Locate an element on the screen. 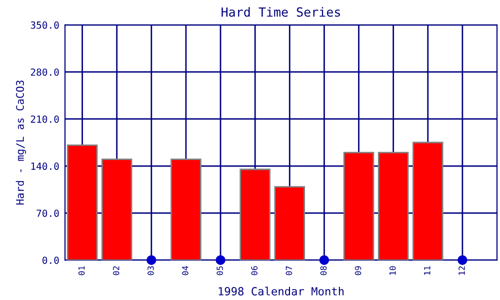 The image size is (500, 300). x-tick-label: 07 is located at coordinates (289, 271).